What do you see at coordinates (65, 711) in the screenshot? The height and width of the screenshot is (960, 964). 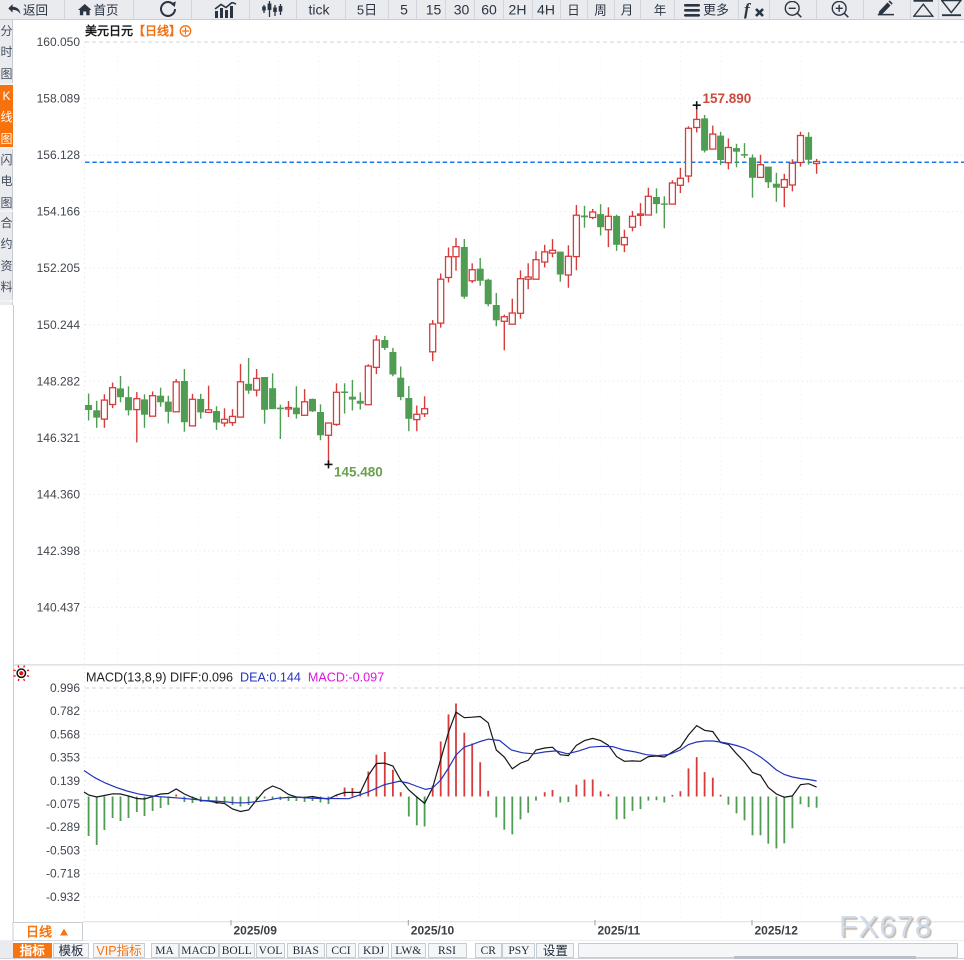 I see `svg-text: 0.782` at bounding box center [65, 711].